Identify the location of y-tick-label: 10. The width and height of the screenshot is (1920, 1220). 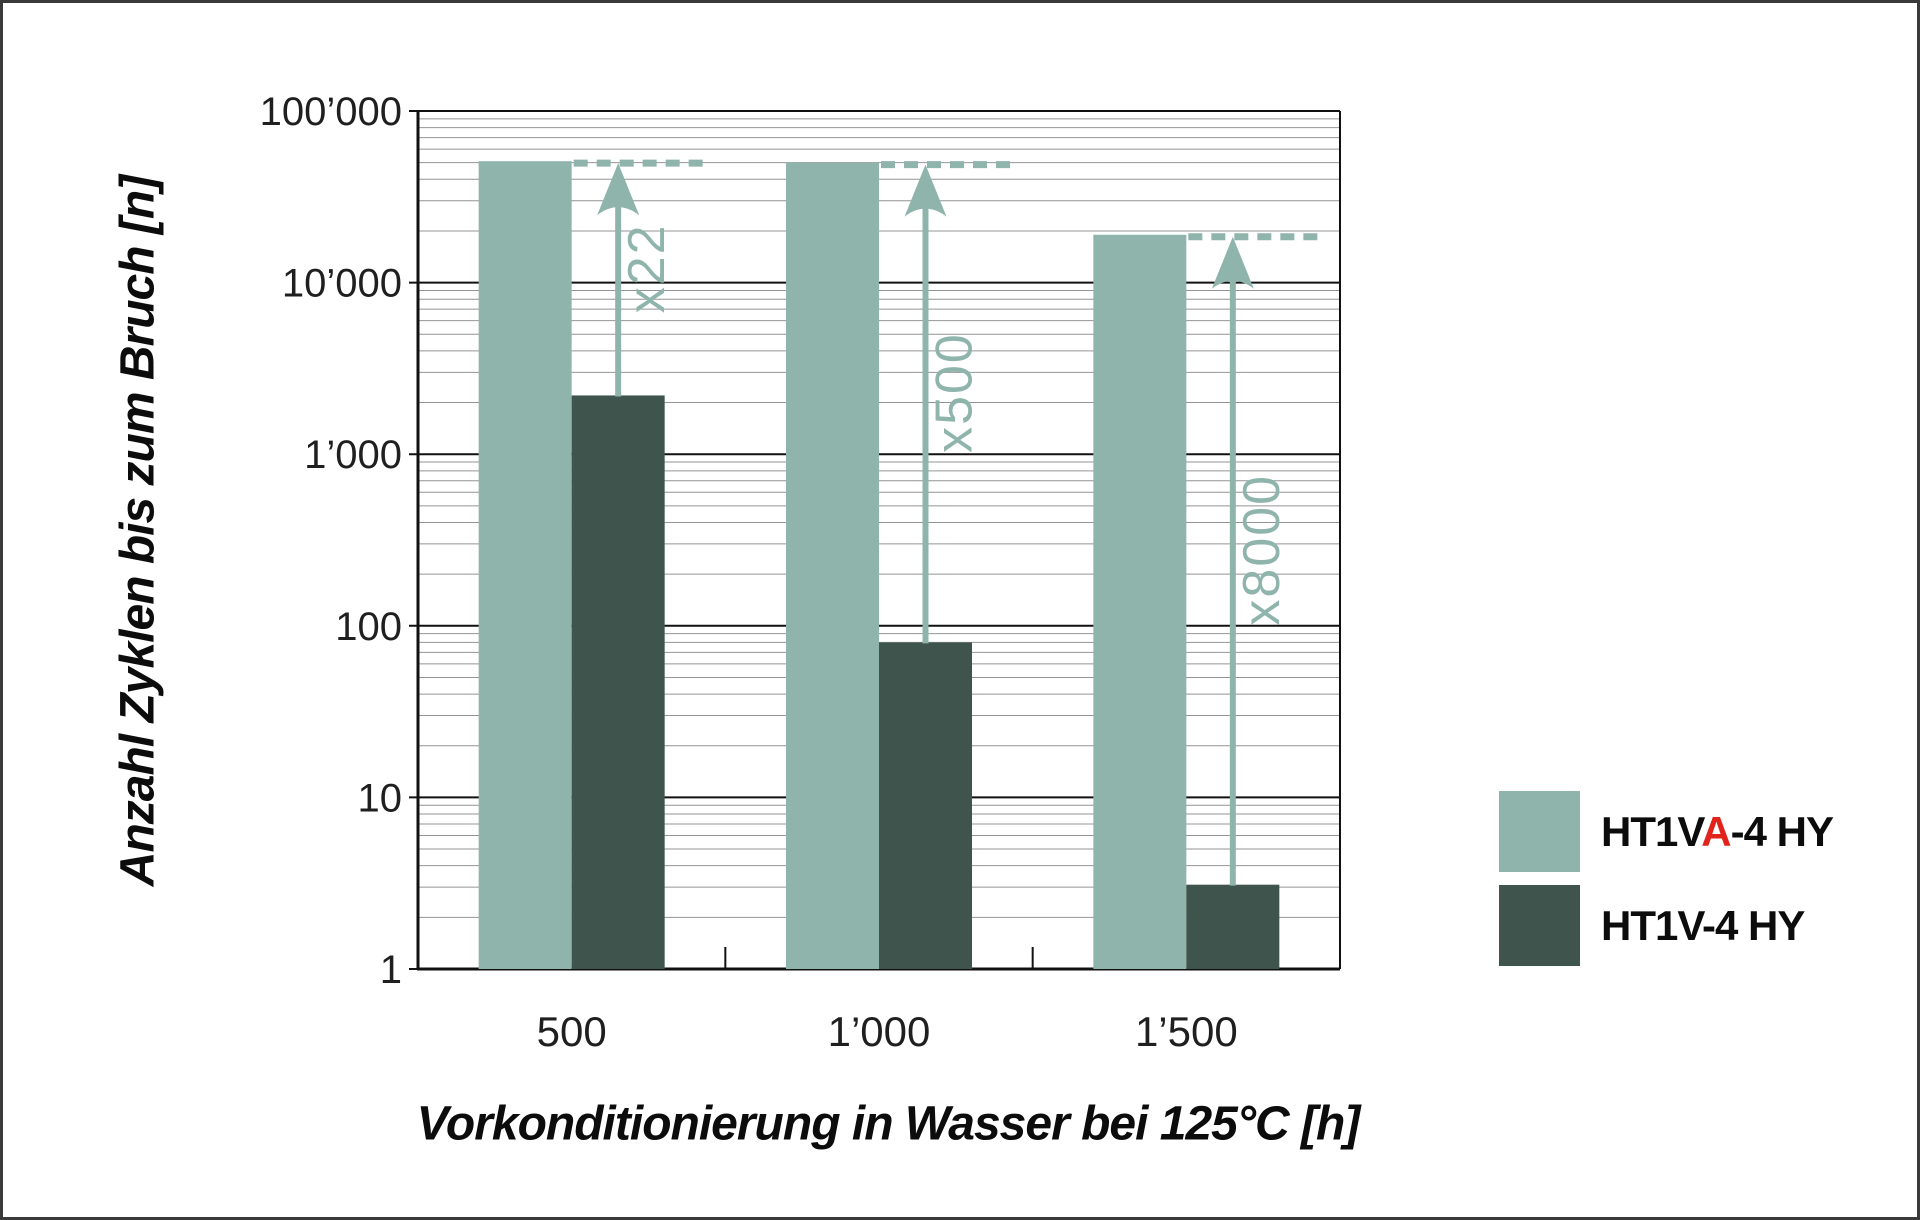
(380, 798).